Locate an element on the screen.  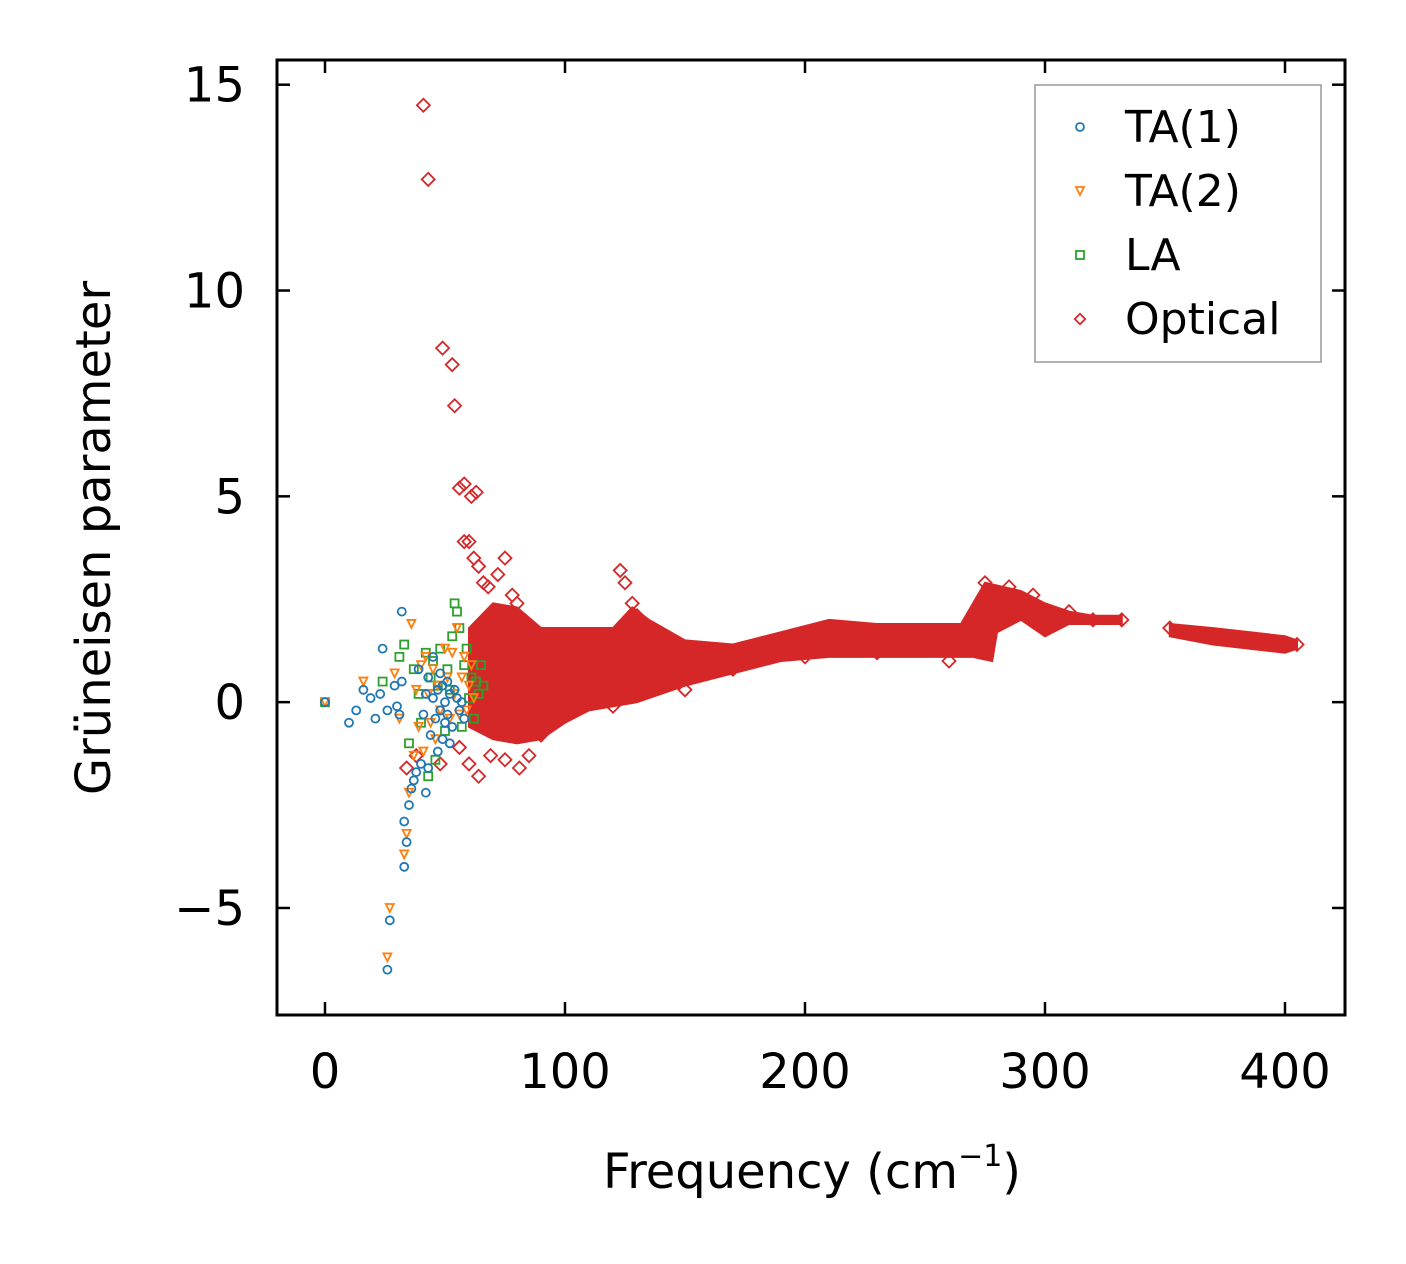
legend-label: Optical is located at coordinates (1202, 319).